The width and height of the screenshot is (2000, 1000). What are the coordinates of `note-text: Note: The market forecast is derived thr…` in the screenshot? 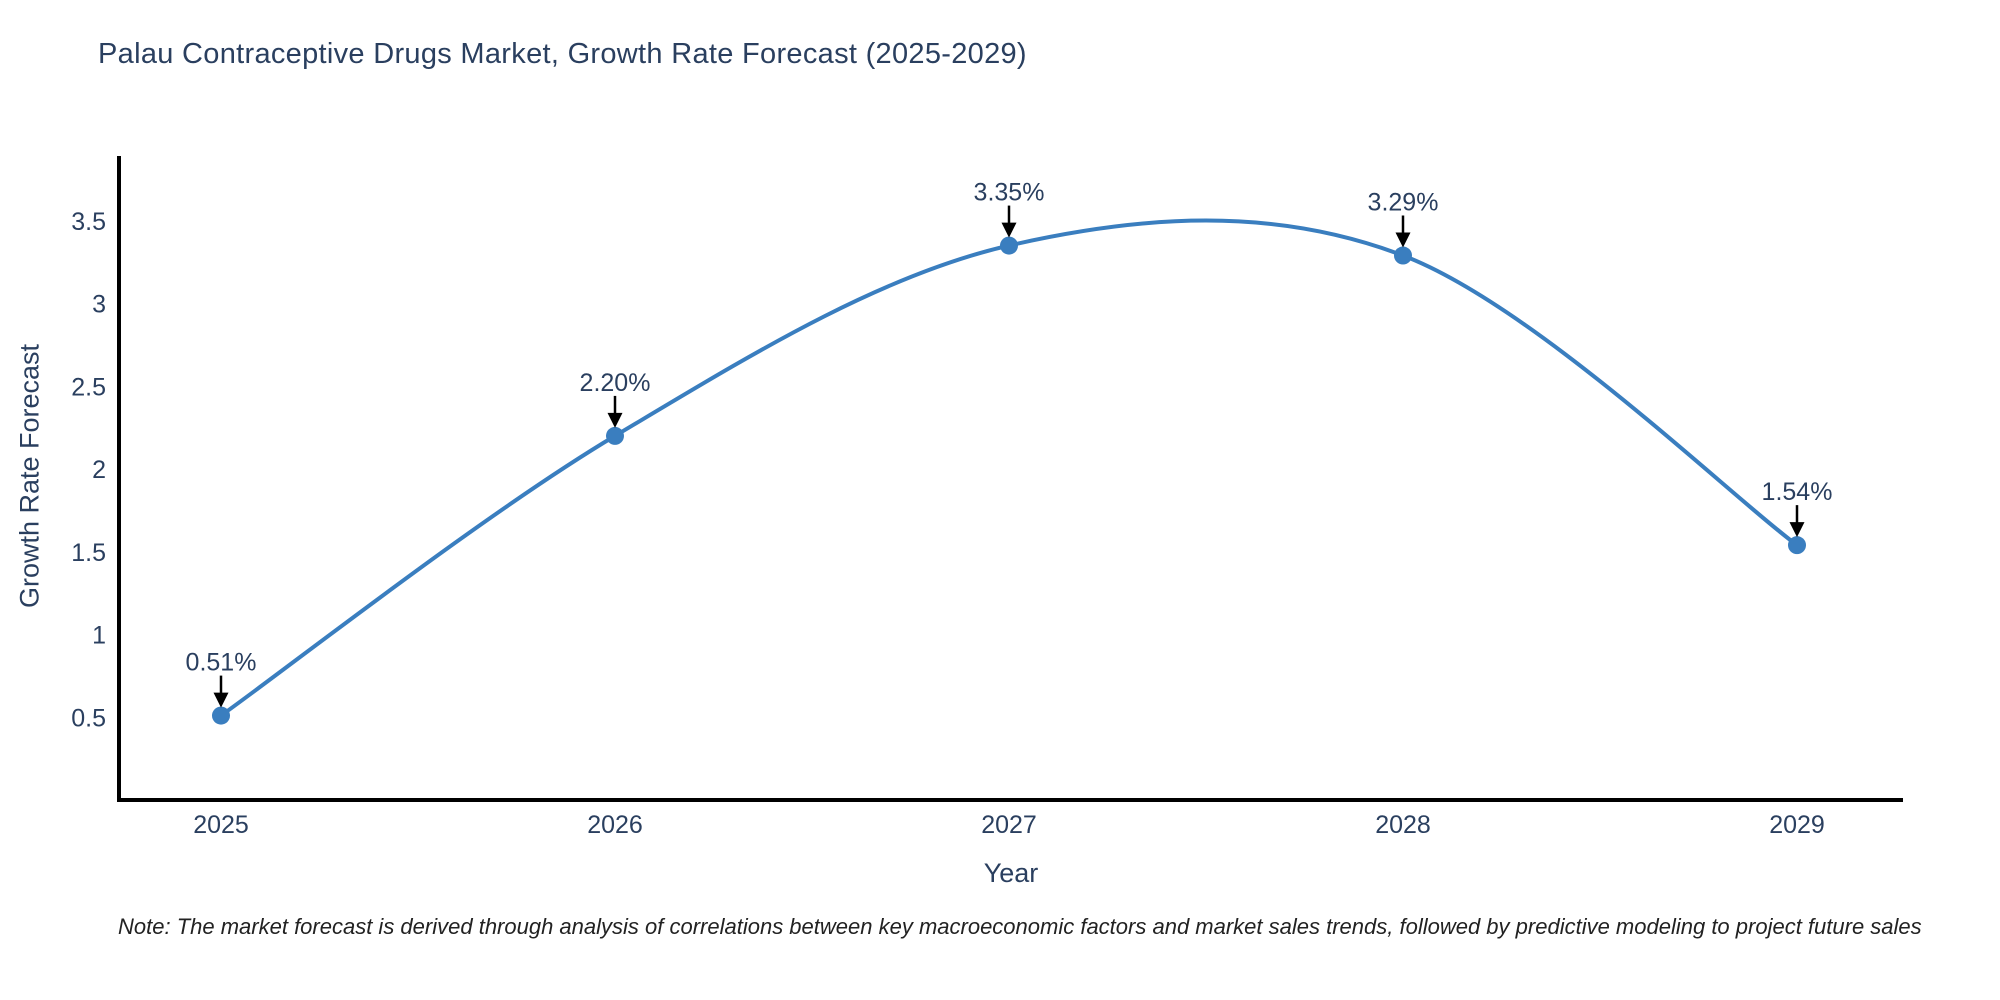 It's located at (1020, 926).